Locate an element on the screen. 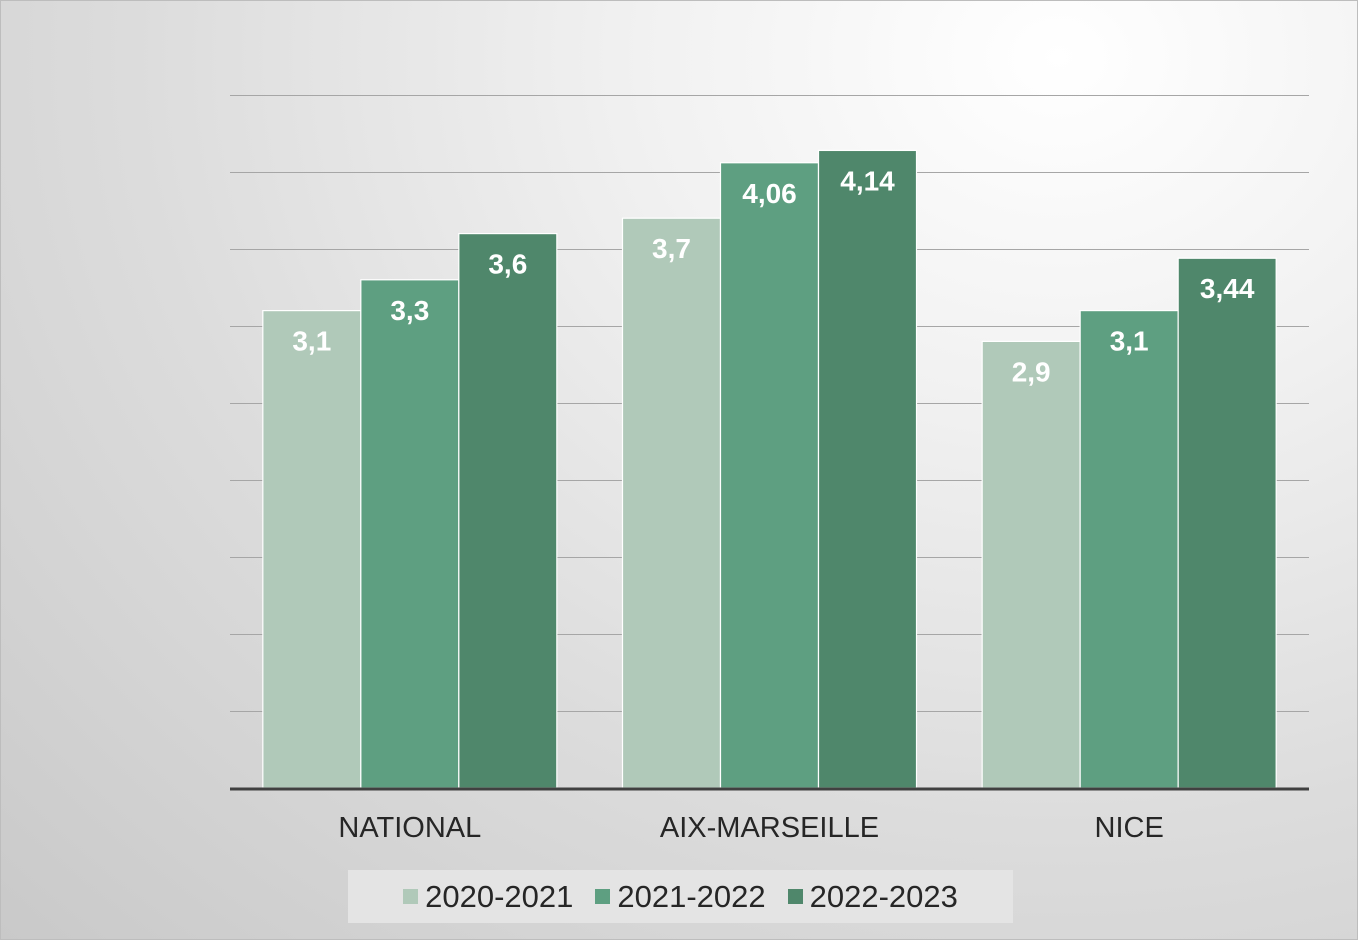 This screenshot has width=1358, height=940. category-label: NATIONAL is located at coordinates (409, 828).